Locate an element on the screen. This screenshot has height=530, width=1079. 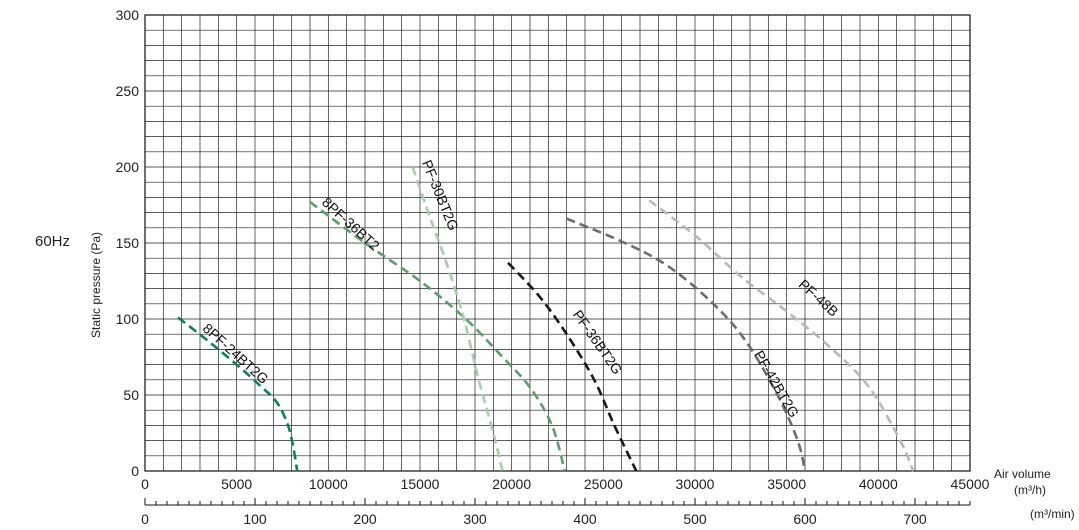
y-tick-label: 250 is located at coordinates (128, 91).